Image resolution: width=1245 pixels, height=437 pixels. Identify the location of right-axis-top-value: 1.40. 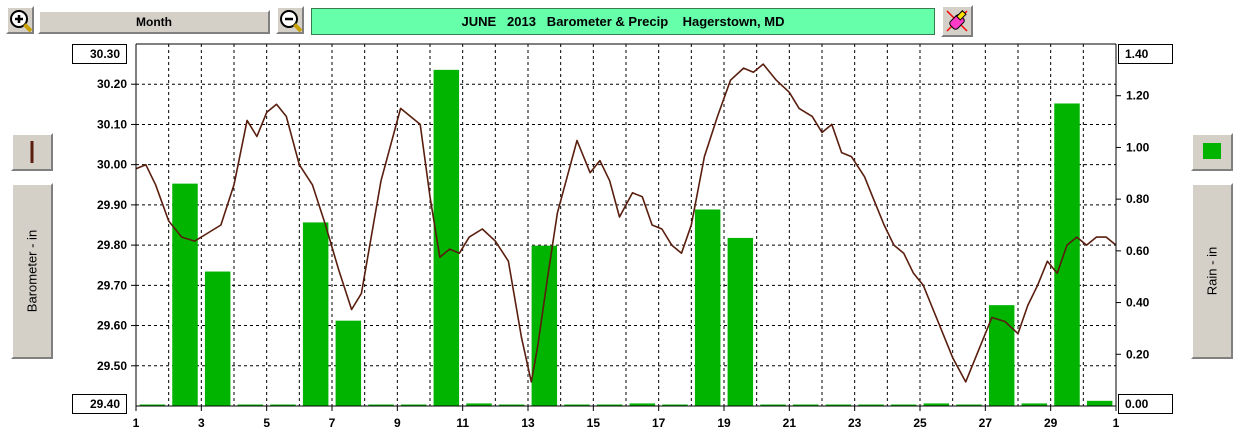
(1145, 54).